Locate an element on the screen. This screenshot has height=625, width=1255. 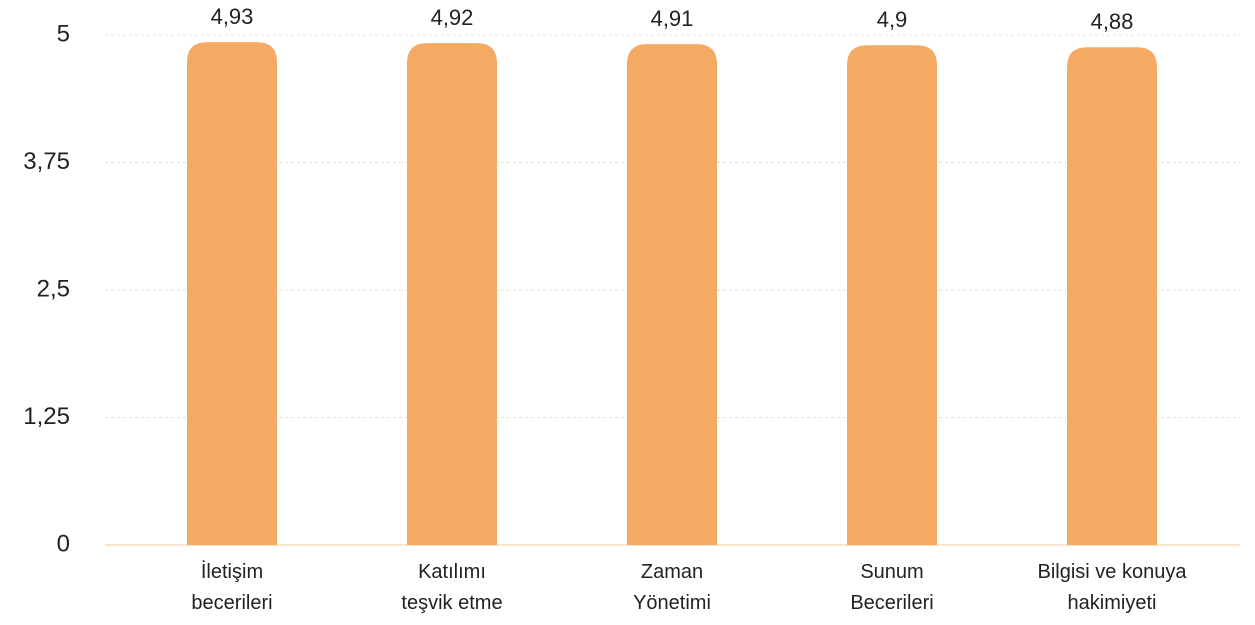
y-tick-label: 2,5 is located at coordinates (53, 288).